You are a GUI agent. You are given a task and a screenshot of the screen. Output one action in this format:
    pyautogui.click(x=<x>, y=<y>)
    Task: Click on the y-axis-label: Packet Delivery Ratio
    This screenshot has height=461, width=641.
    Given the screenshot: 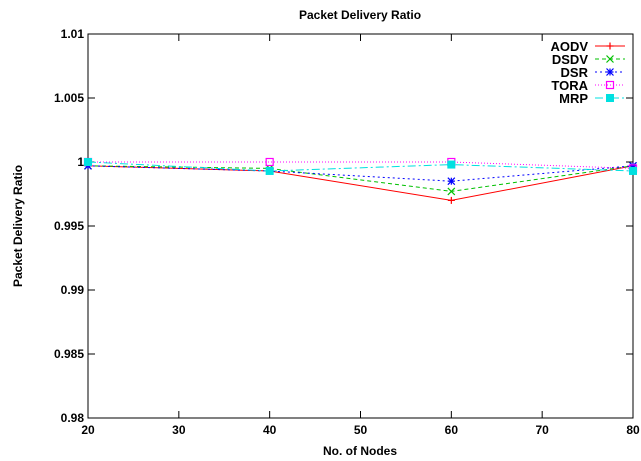 What is the action you would take?
    pyautogui.click(x=18, y=226)
    